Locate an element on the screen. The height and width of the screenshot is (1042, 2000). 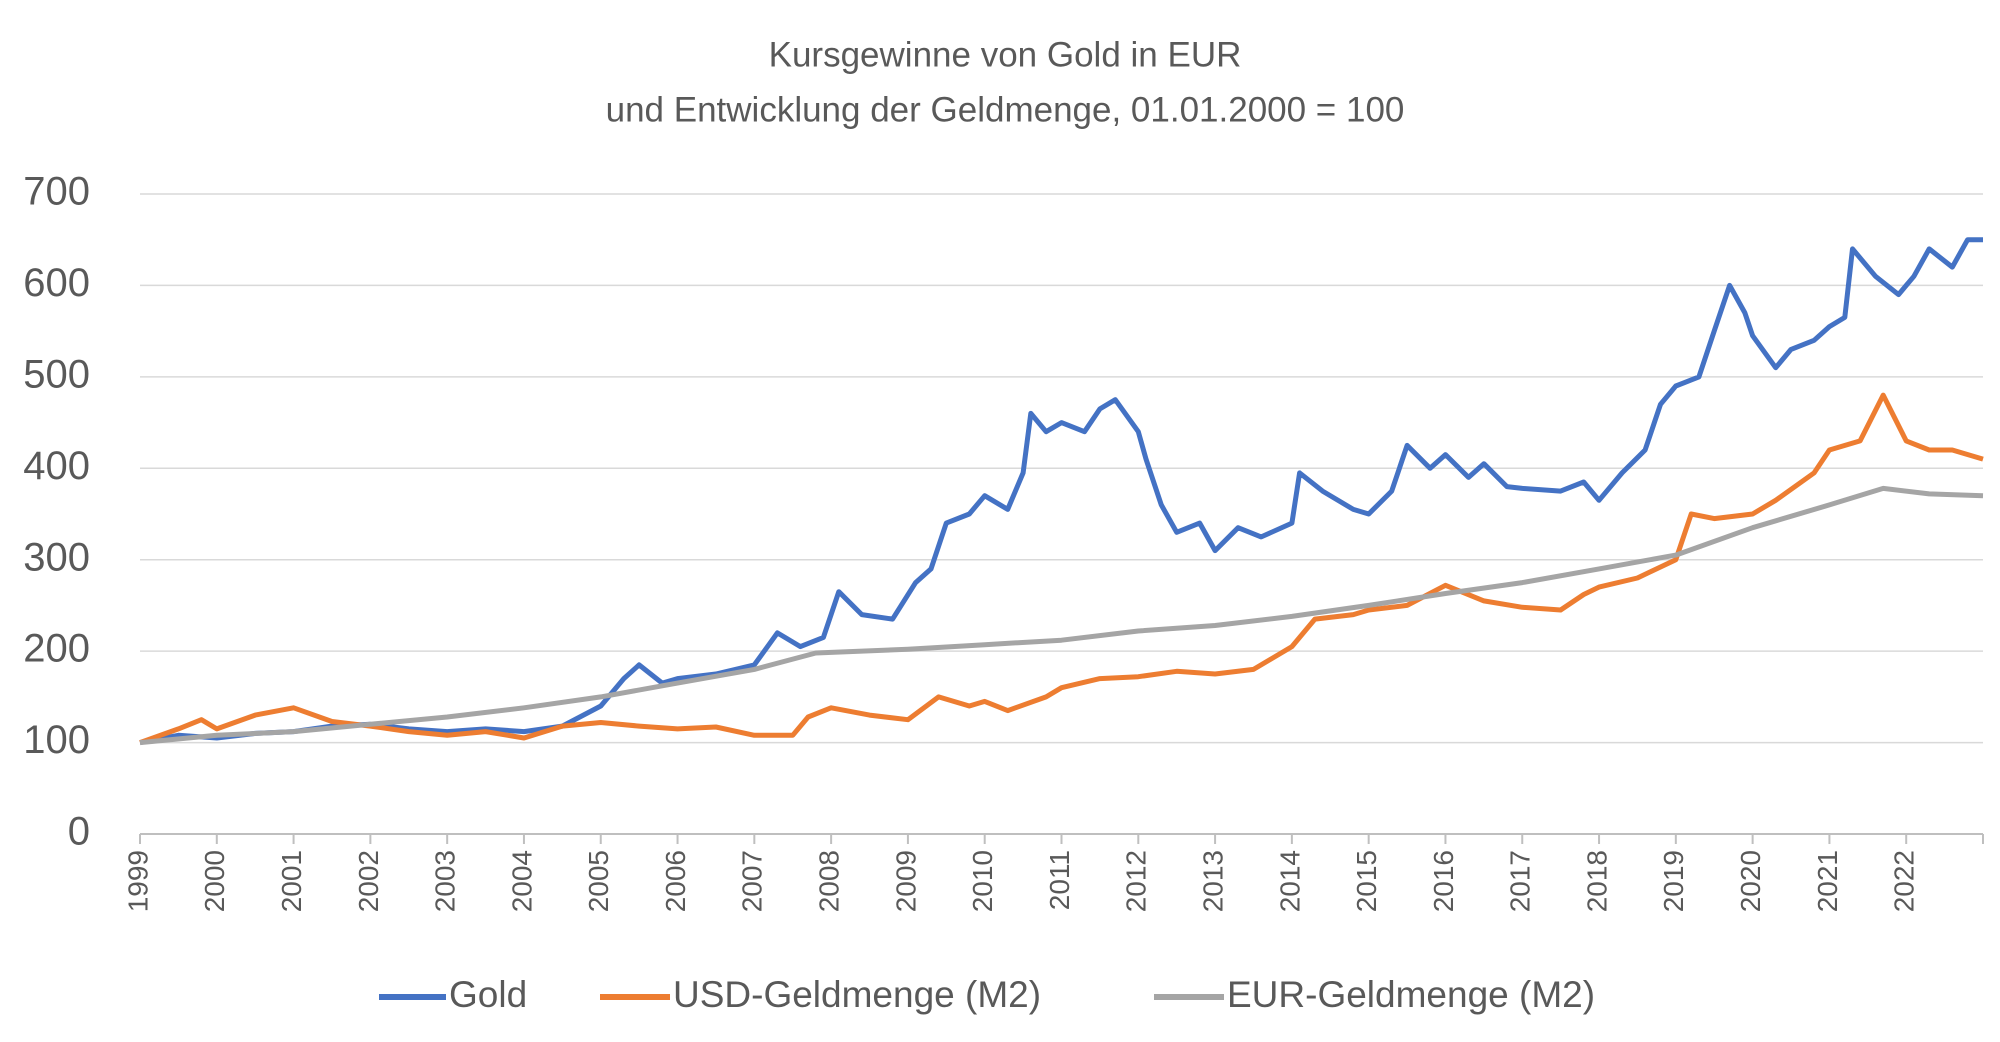
x-tick-label: 2017 is located at coordinates (1520, 881).